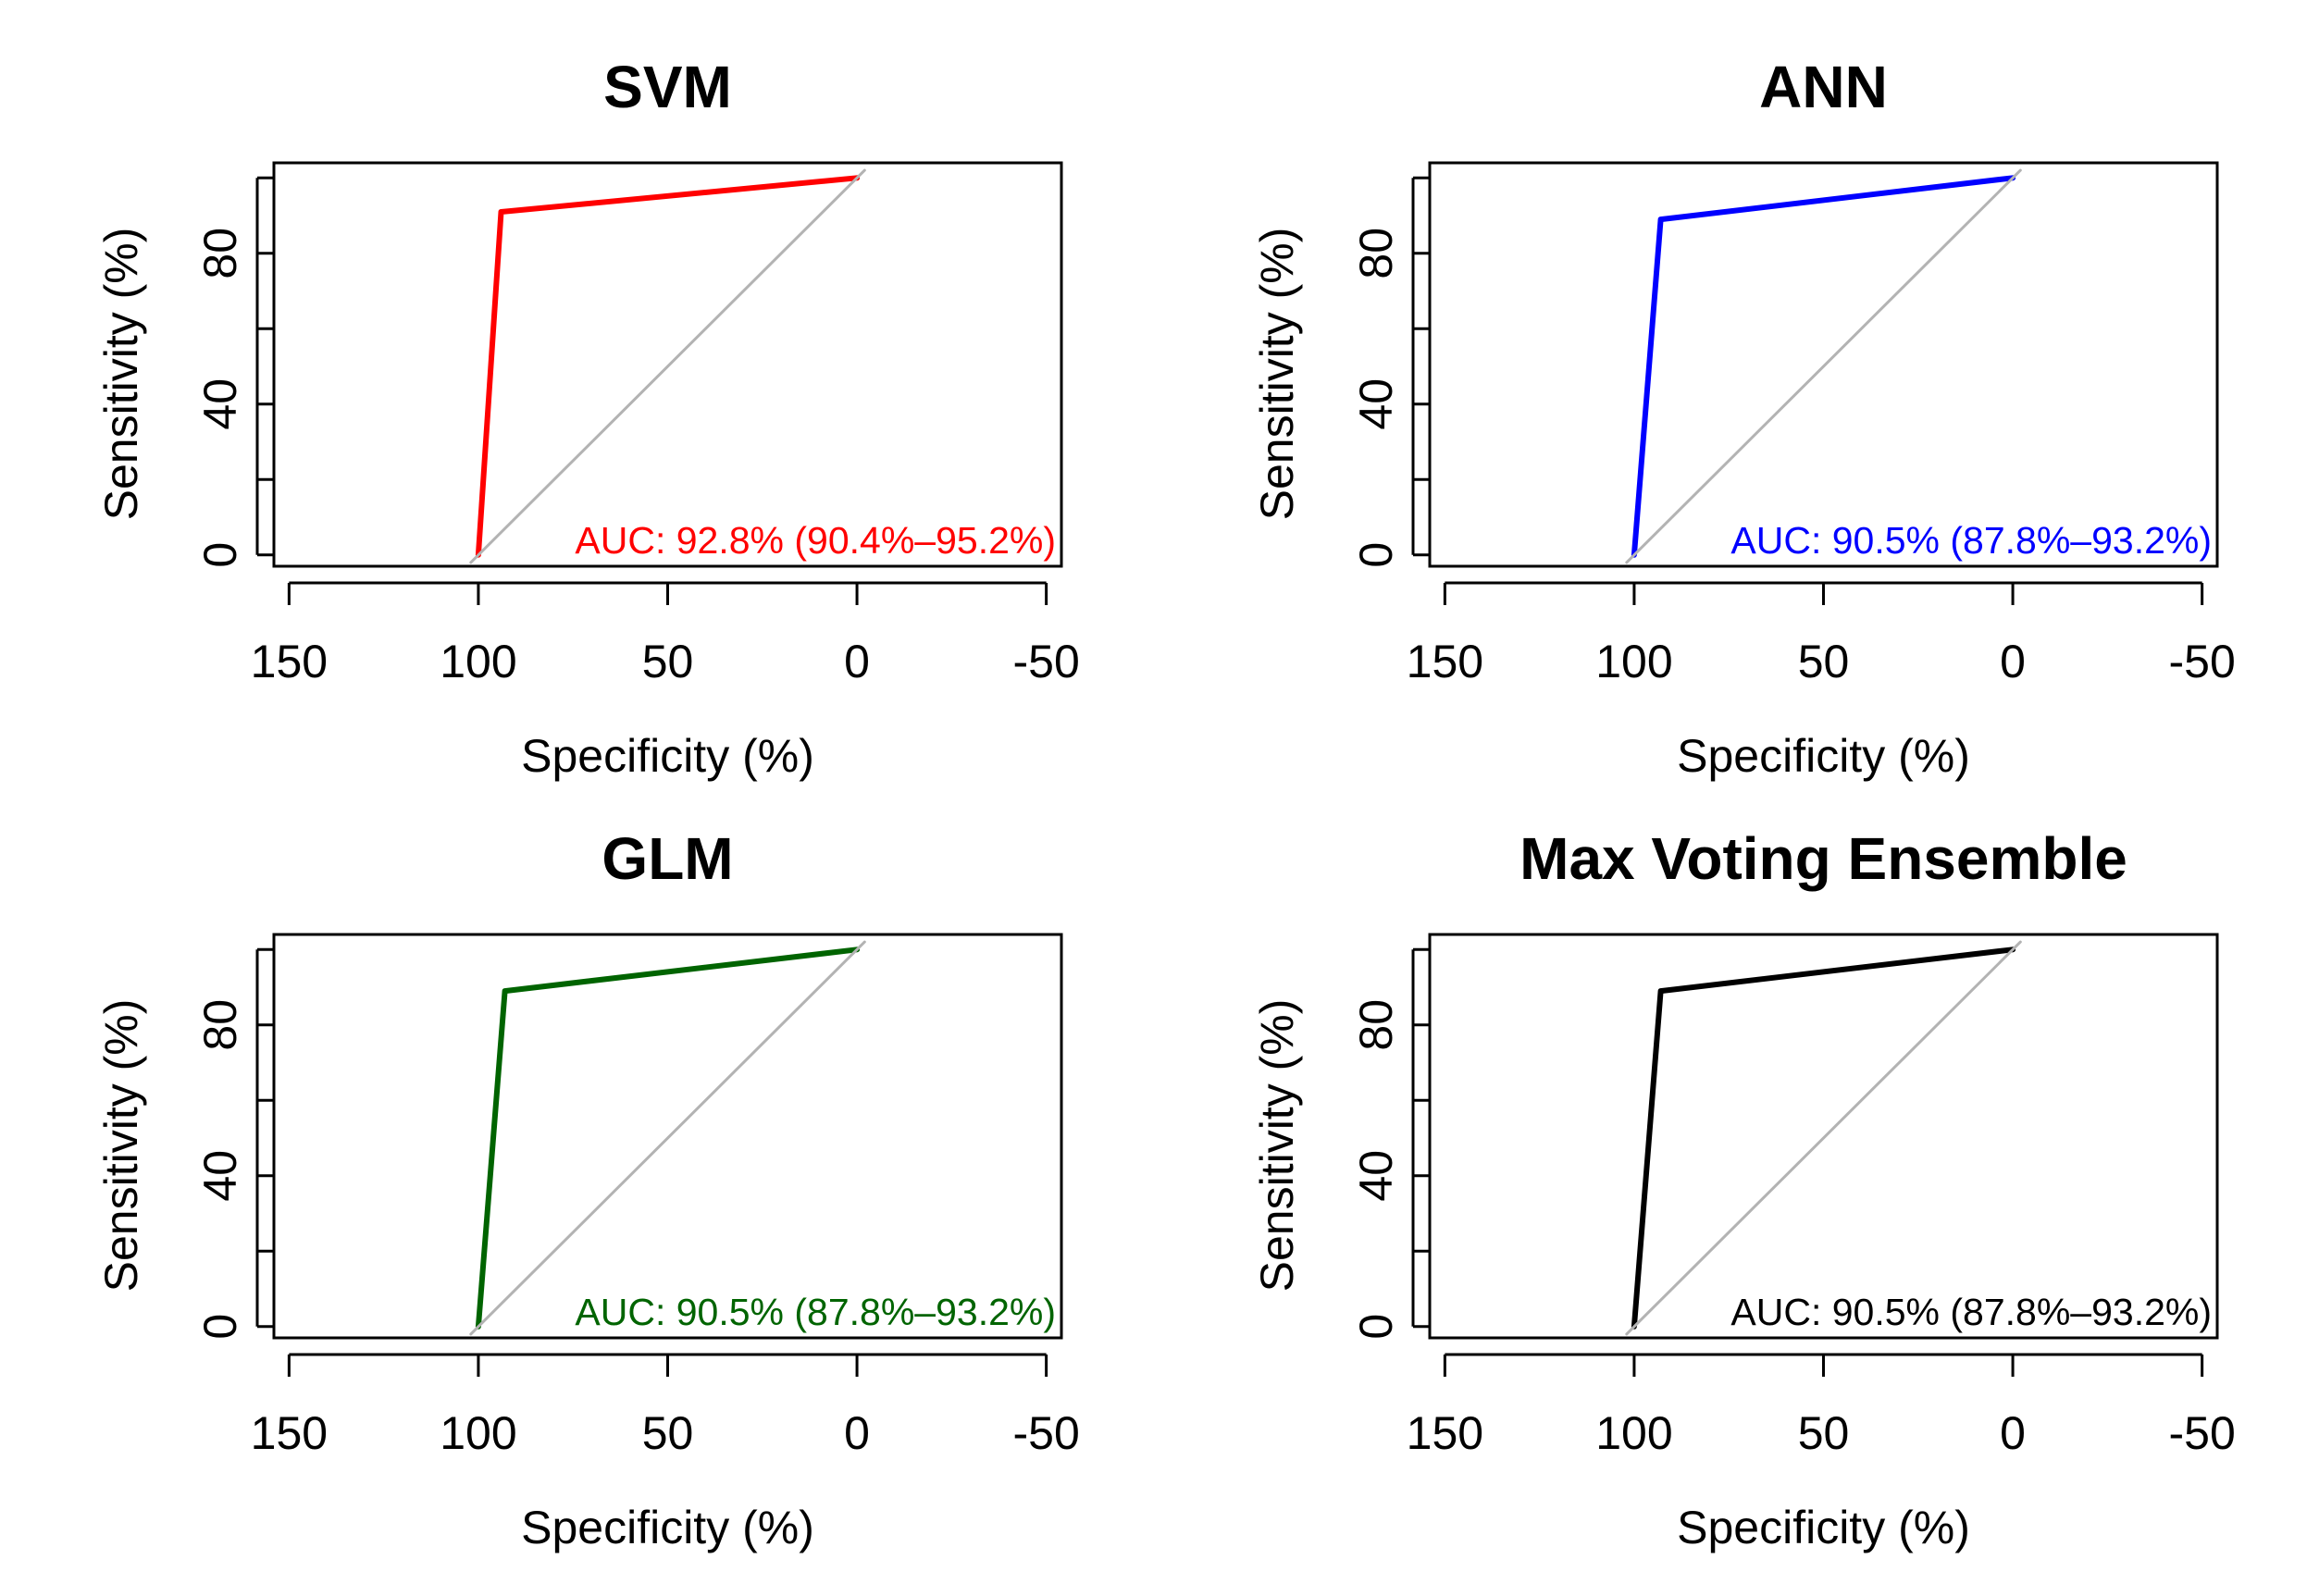  Describe the element at coordinates (1823, 859) in the screenshot. I see `chart-title: Max Voting Ensemble` at that location.